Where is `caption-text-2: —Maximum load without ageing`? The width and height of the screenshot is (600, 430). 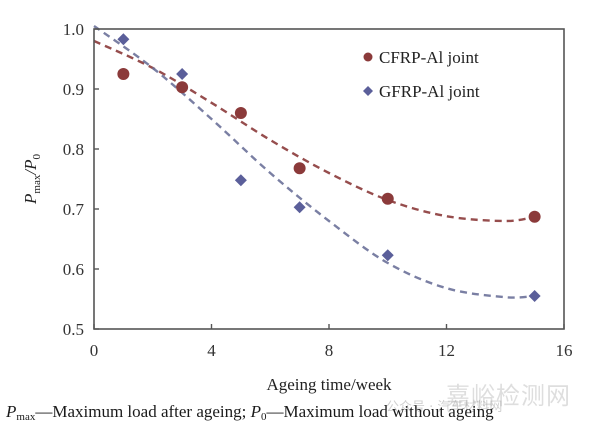 caption-text-2: —Maximum load without ageing is located at coordinates (380, 411).